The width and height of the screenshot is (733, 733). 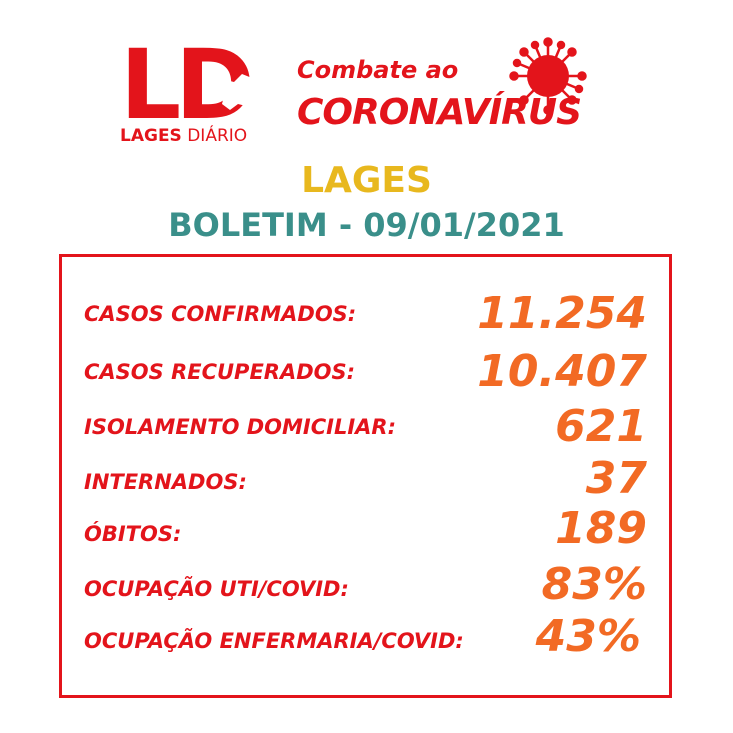 What do you see at coordinates (237, 92) in the screenshot?
I see `map-icon` at bounding box center [237, 92].